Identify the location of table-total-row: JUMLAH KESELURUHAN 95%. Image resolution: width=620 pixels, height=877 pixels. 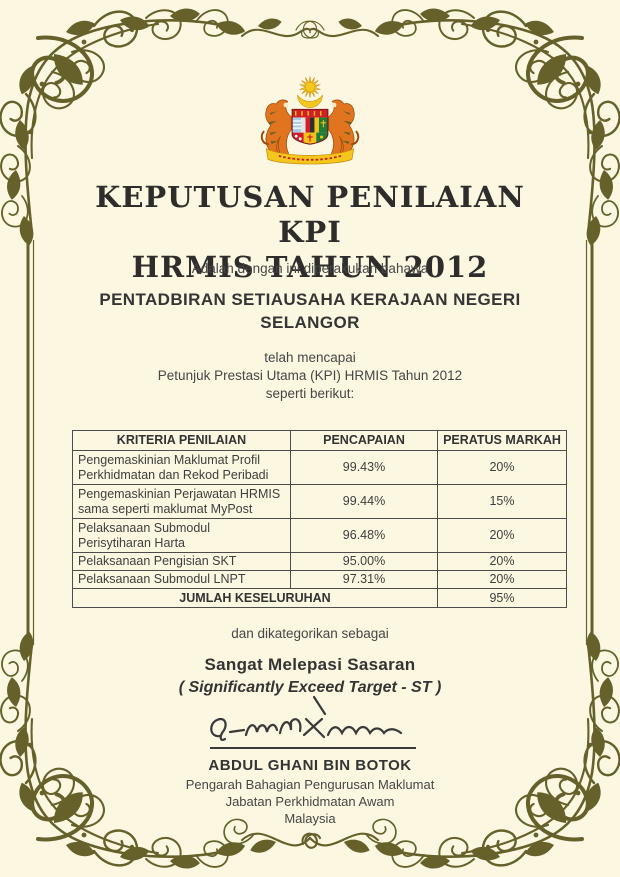
(319, 598).